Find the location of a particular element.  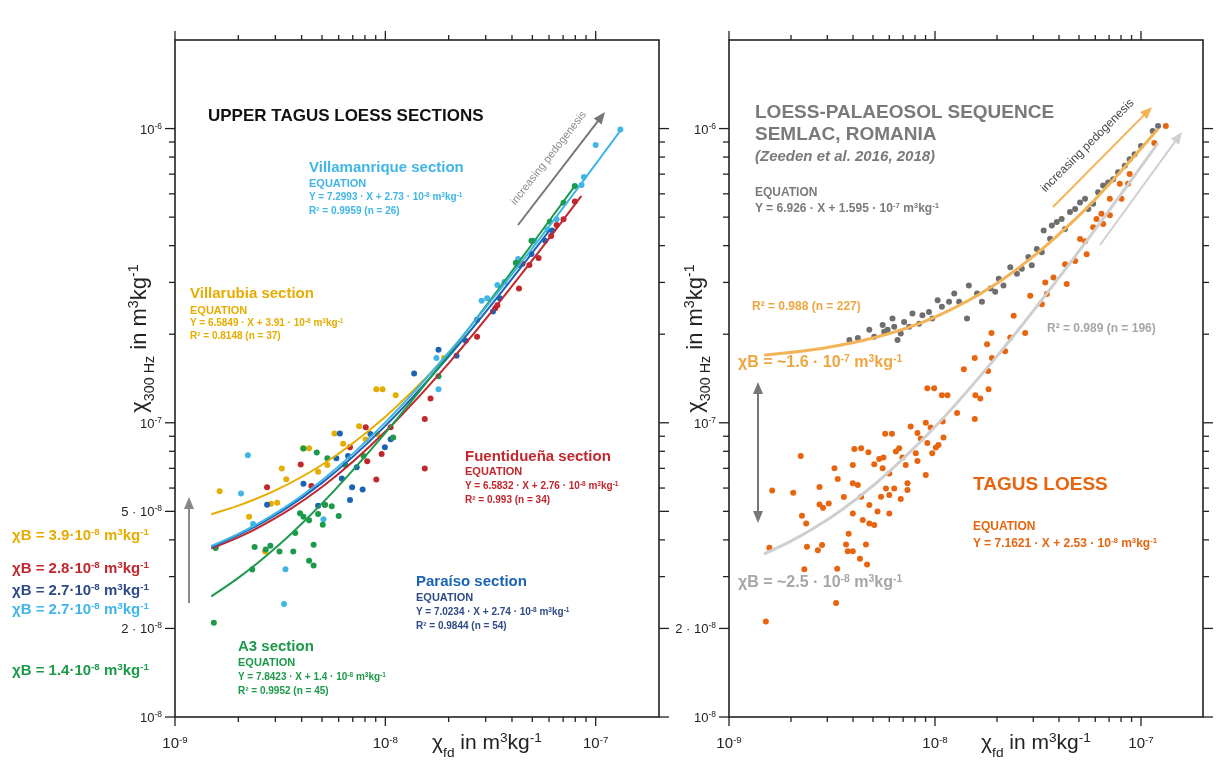

annotation: R² = 0.989 (n = 196) is located at coordinates (1101, 328).